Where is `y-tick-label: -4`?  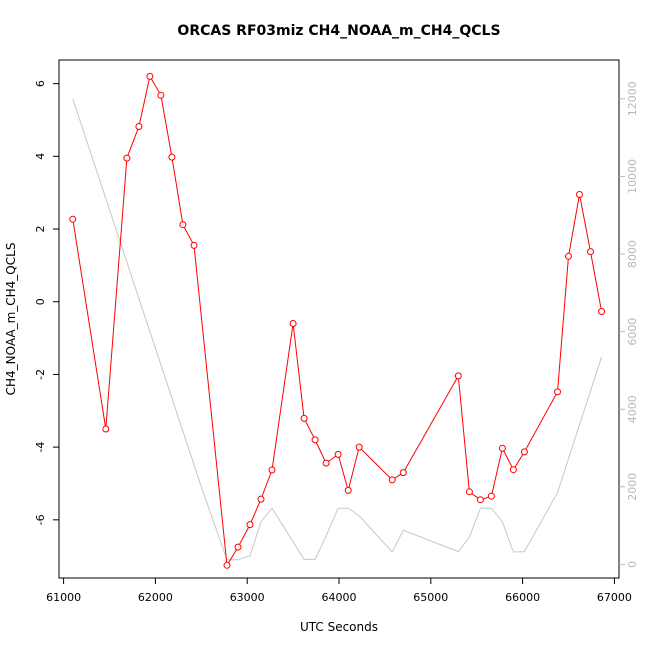 y-tick-label: -4 is located at coordinates (40, 447).